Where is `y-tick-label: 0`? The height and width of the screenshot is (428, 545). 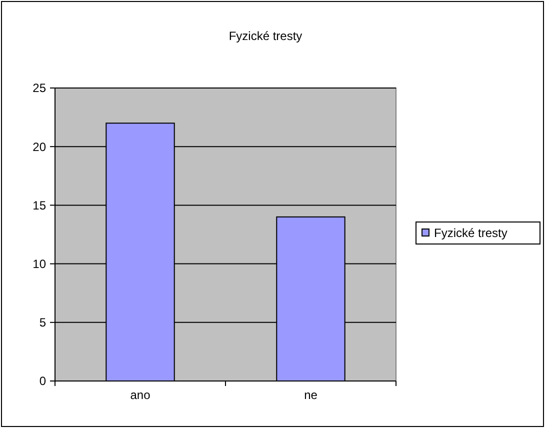 y-tick-label: 0 is located at coordinates (42, 381).